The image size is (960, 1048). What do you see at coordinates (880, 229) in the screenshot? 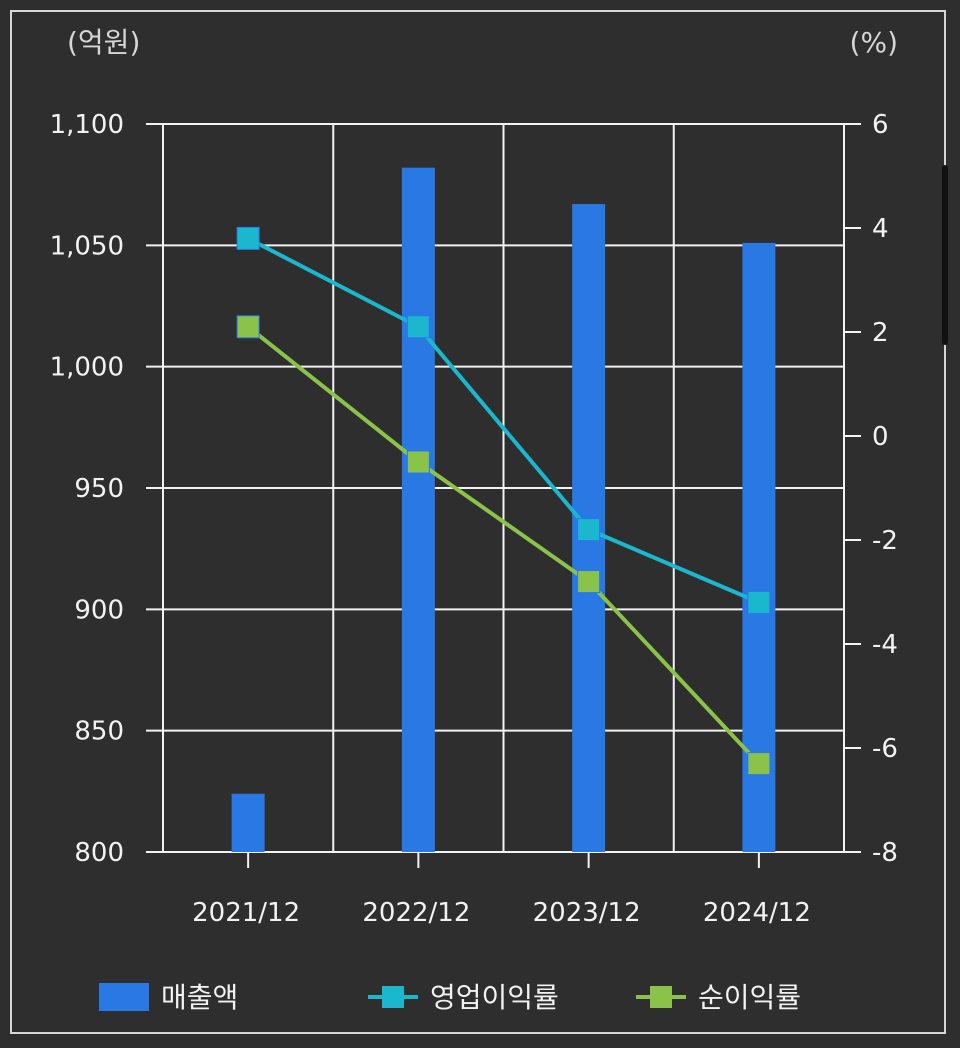
I see `right-tick-label: 4` at bounding box center [880, 229].